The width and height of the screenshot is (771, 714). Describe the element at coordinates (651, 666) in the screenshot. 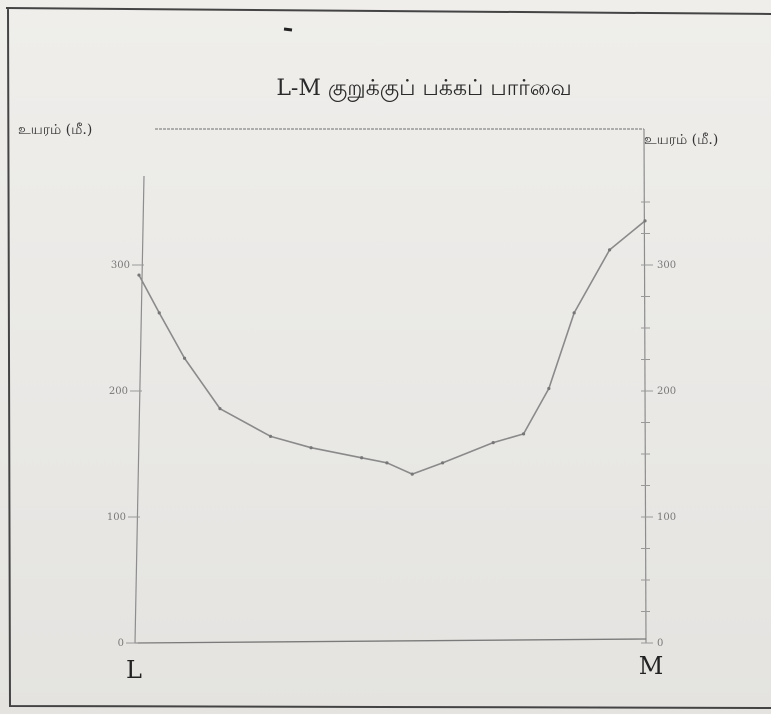

I see `x-end-label: M` at that location.